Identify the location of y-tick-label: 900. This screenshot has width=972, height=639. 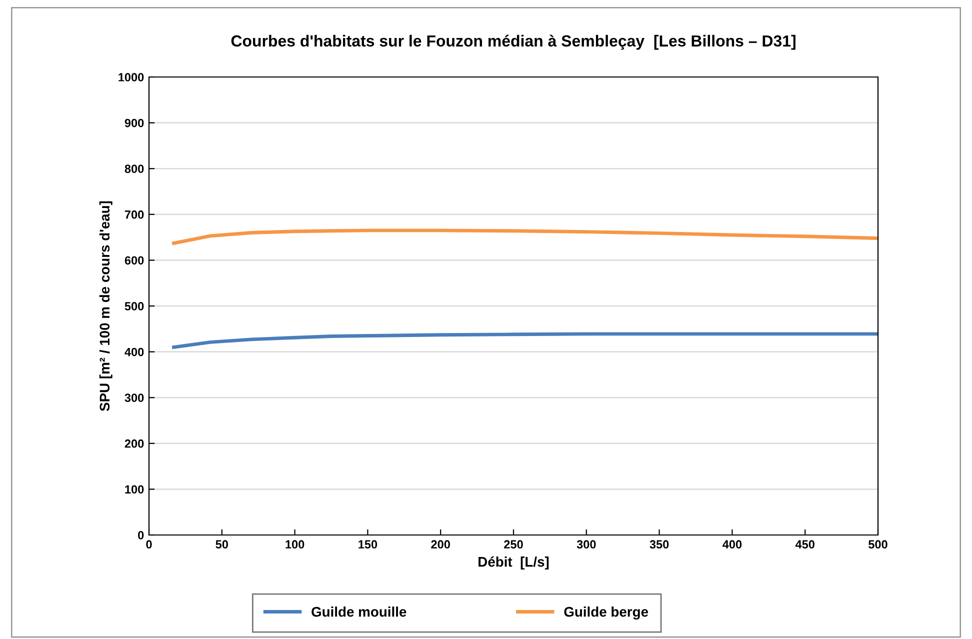
(134, 123).